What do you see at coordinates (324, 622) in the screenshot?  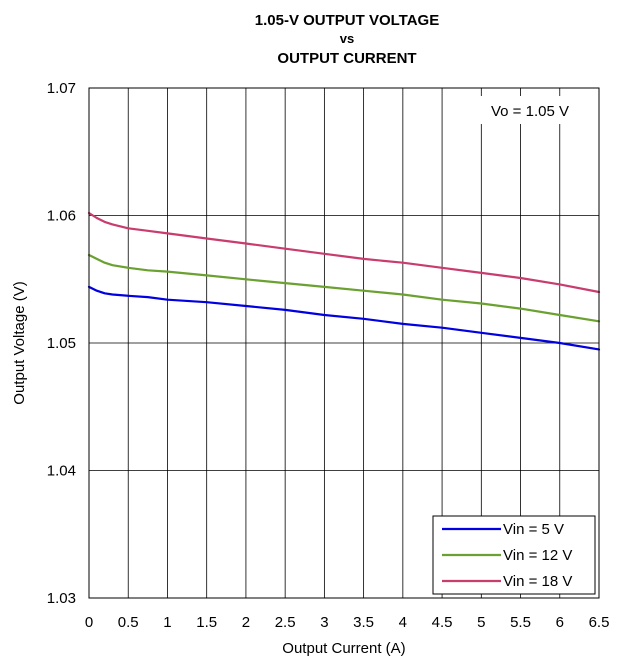 I see `x-tick-label: 3` at bounding box center [324, 622].